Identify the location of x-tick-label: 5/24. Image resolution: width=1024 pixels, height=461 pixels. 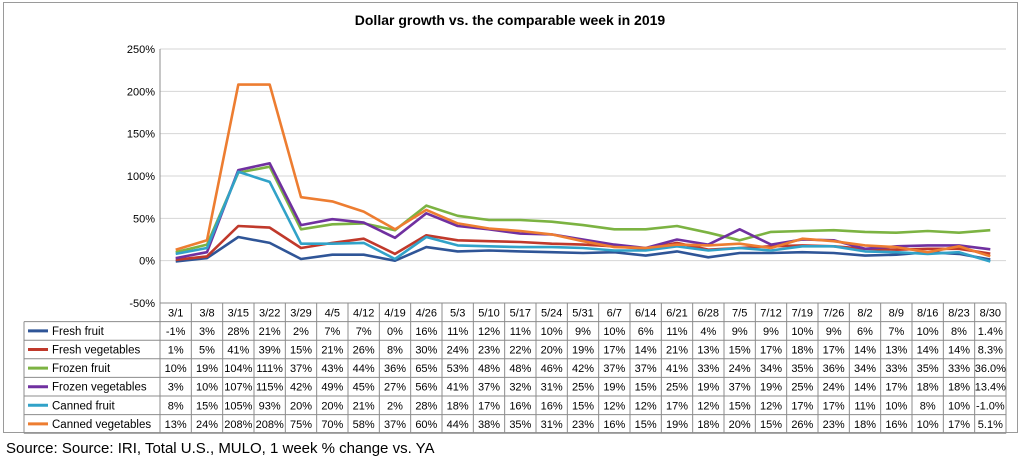
(551, 314).